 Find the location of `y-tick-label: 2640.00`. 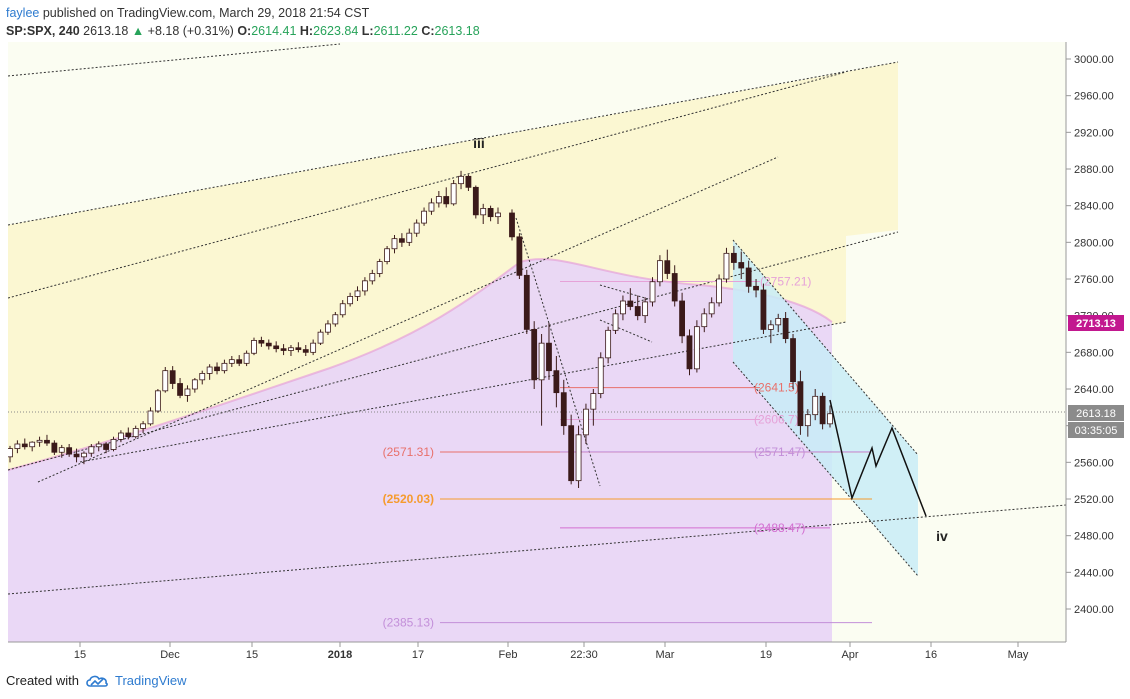

y-tick-label: 2640.00 is located at coordinates (1094, 390).